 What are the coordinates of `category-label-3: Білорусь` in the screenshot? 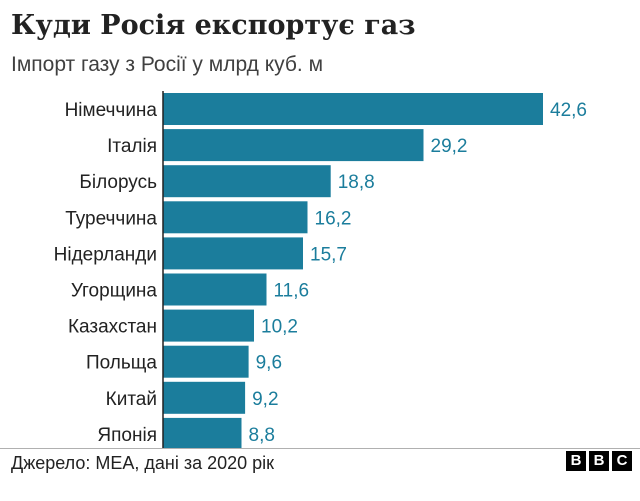 It's located at (118, 182).